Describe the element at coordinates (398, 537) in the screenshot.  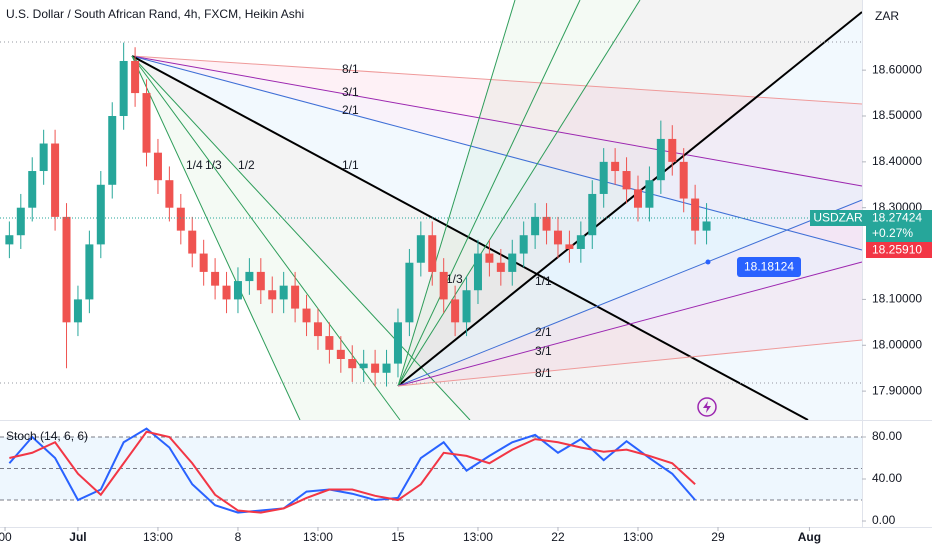
I see `x-tick-label: 15` at that location.